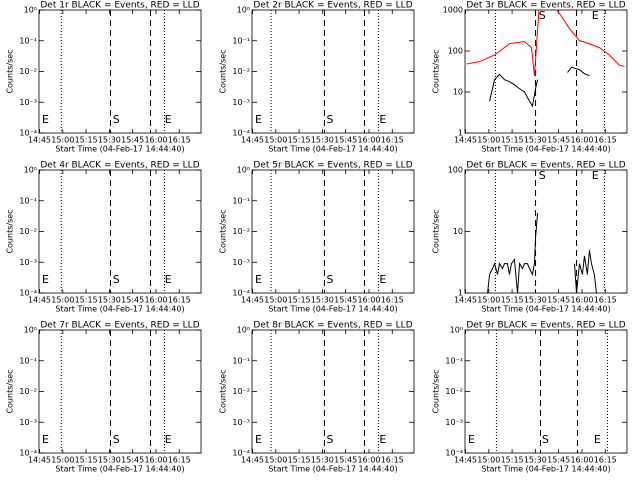  I want to click on panel-title: Det 2r BLACK = Events, RED = LLD, so click(332, 6).